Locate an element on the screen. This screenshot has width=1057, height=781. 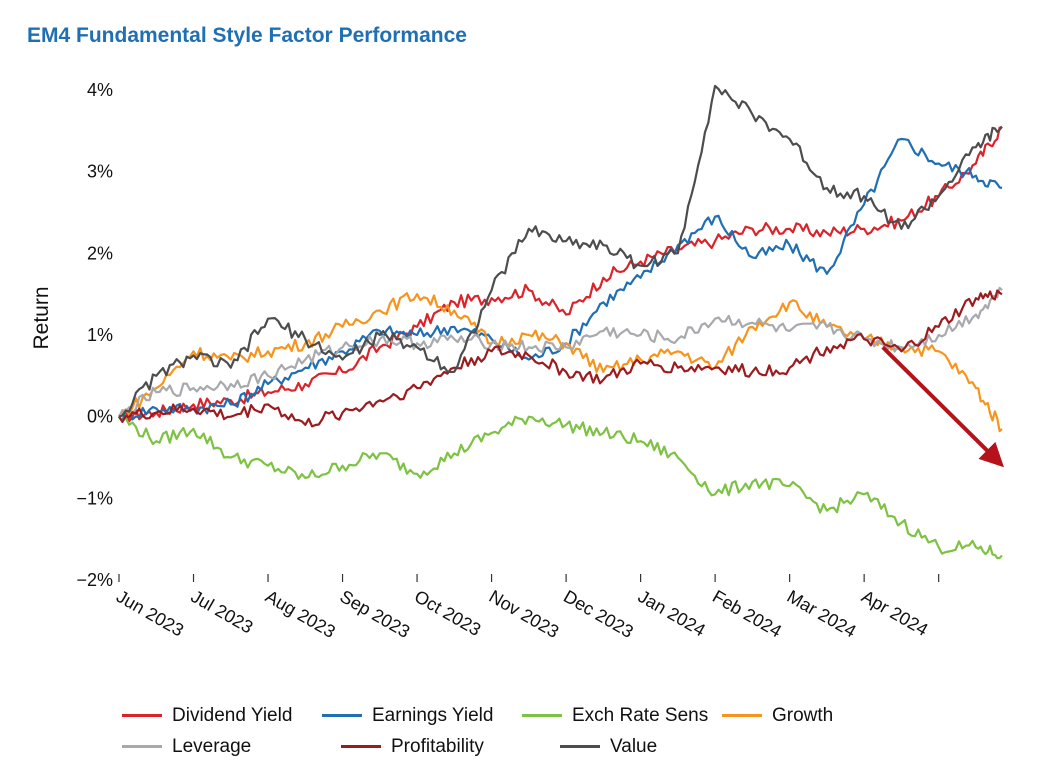
legend-item: Dividend Yield is located at coordinates (222, 716).